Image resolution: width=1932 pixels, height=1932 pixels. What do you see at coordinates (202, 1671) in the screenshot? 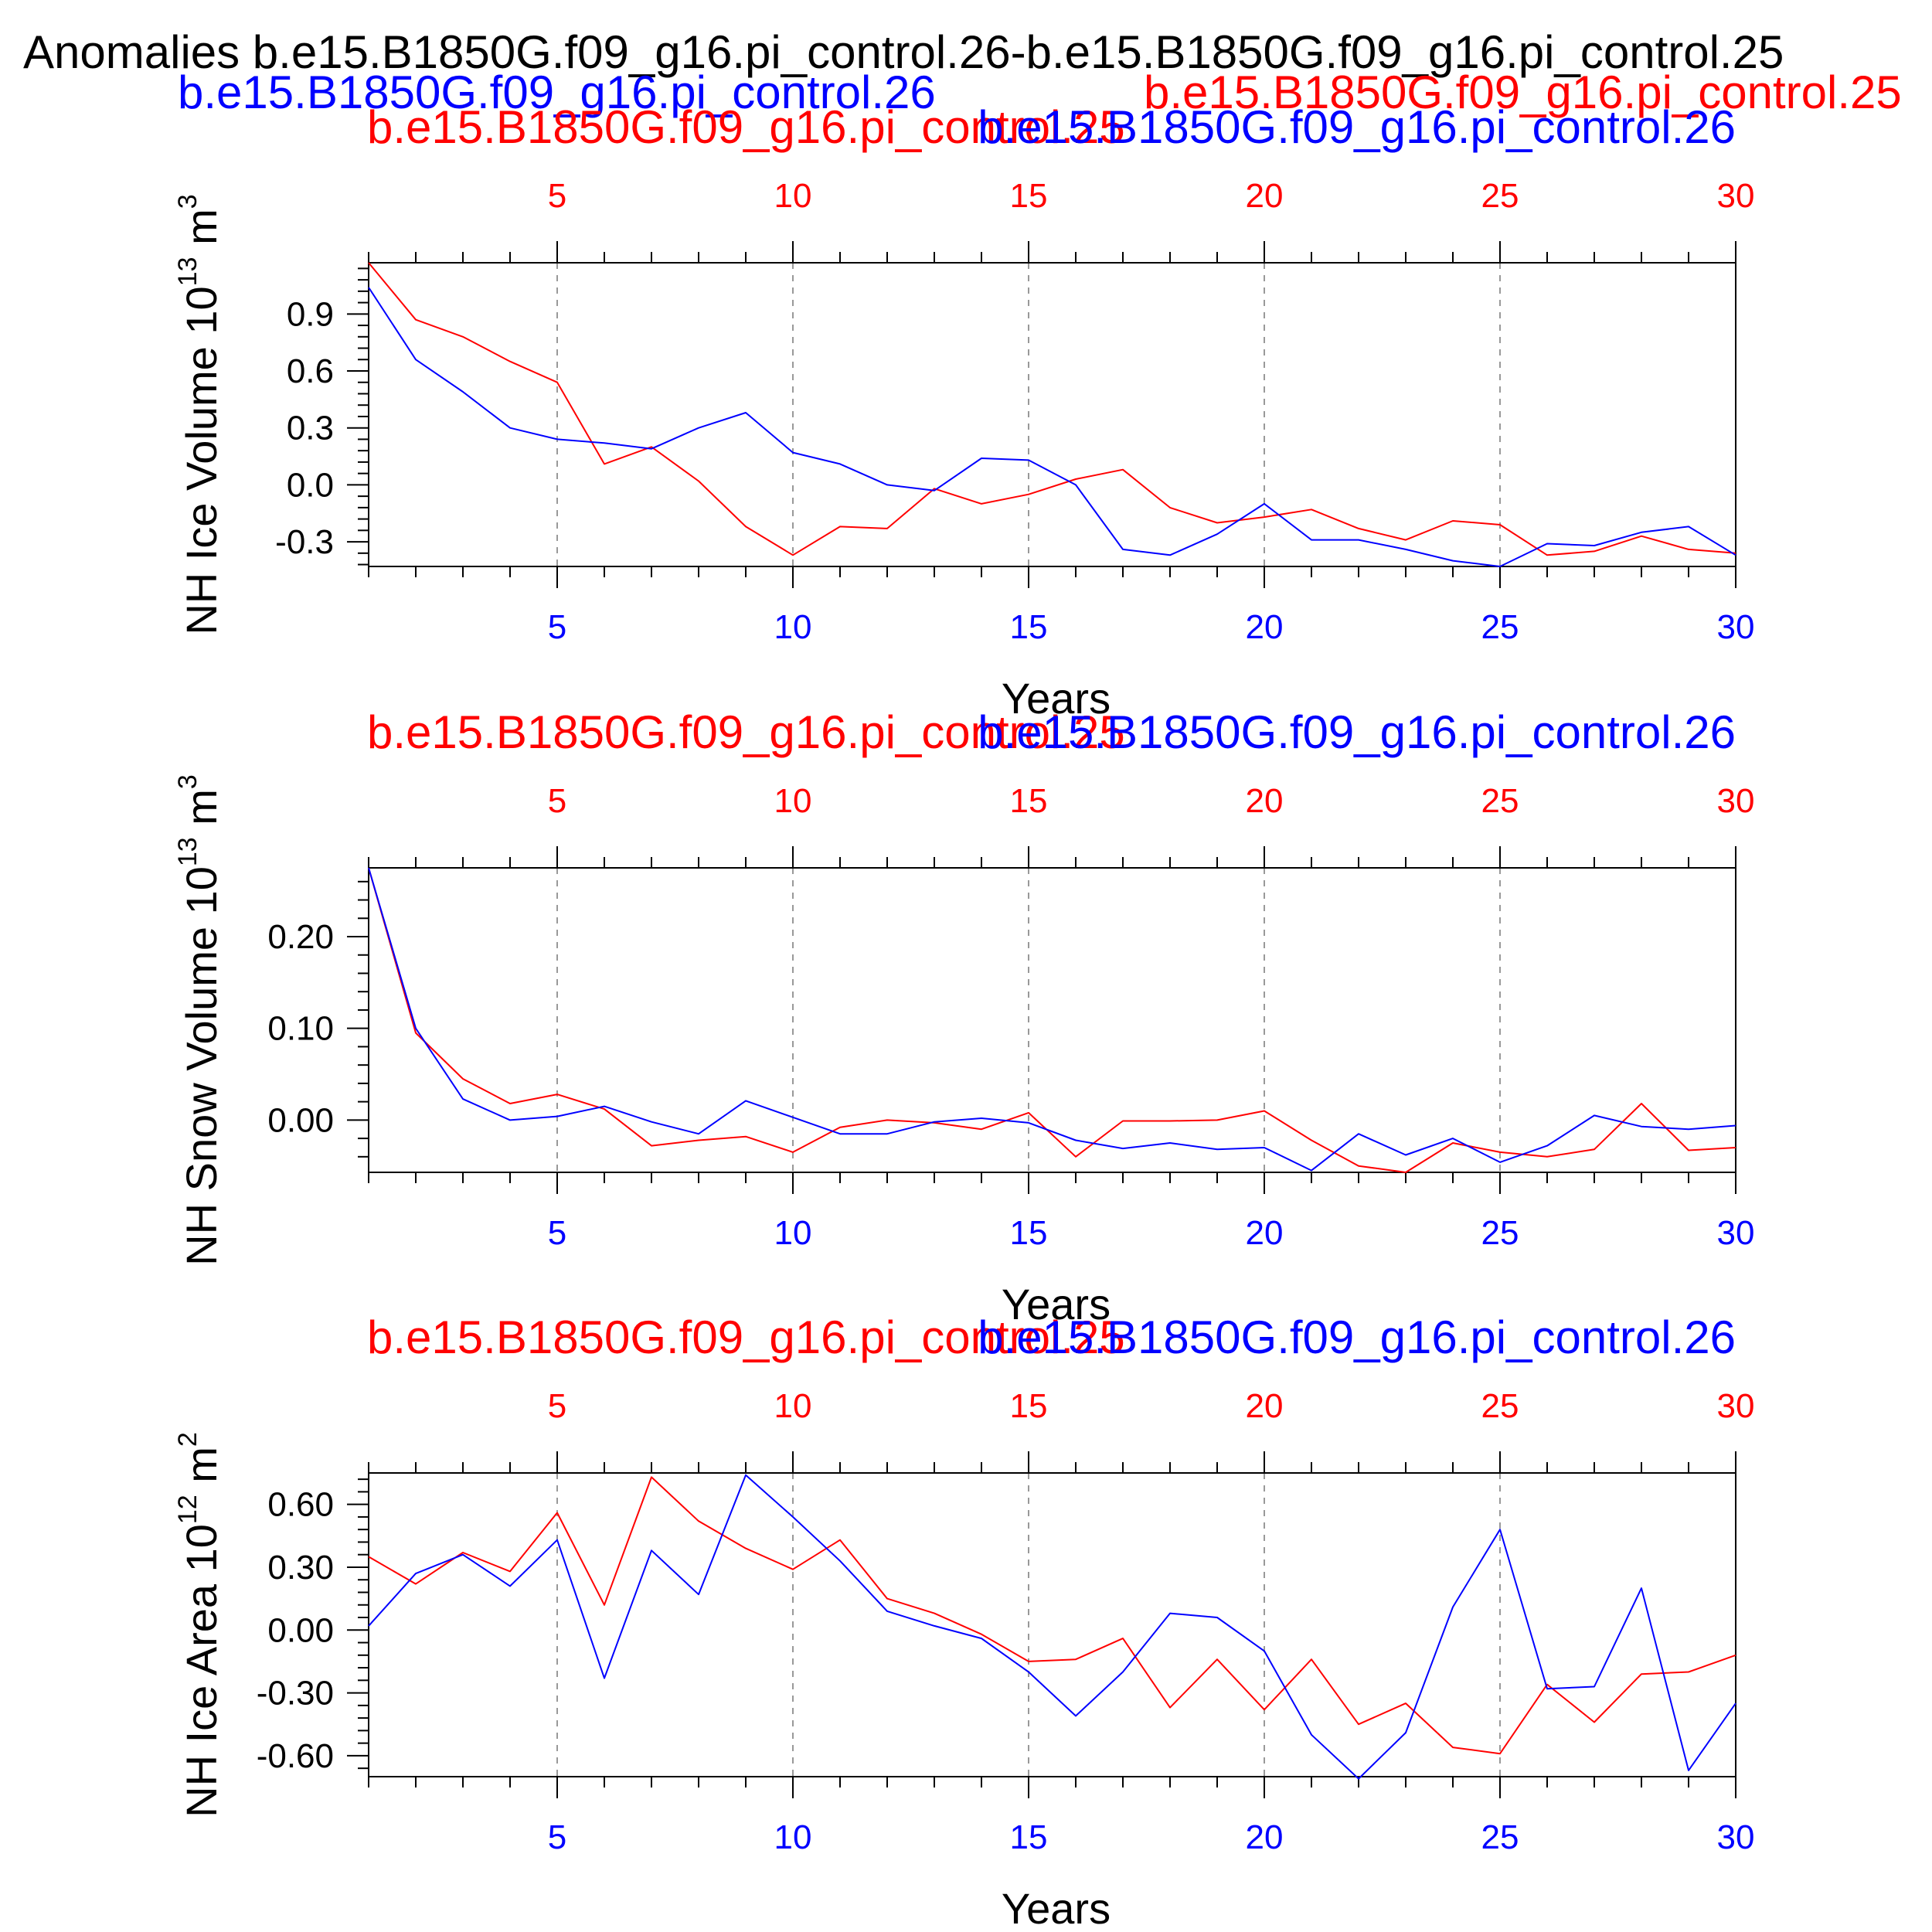
I see `y-axis-title-ylabel-main: NH Ice Area 10` at bounding box center [202, 1671].